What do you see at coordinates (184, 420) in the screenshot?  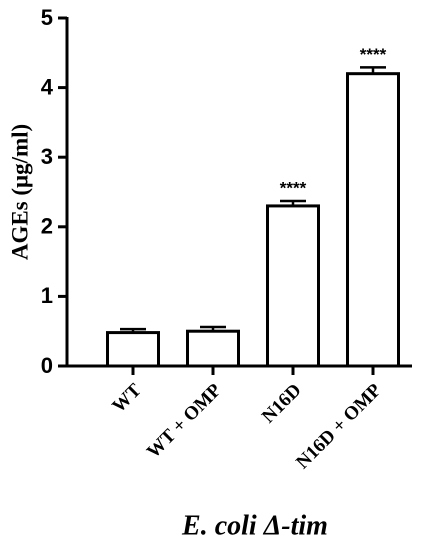 I see `x-tick-label: WT + OMP` at bounding box center [184, 420].